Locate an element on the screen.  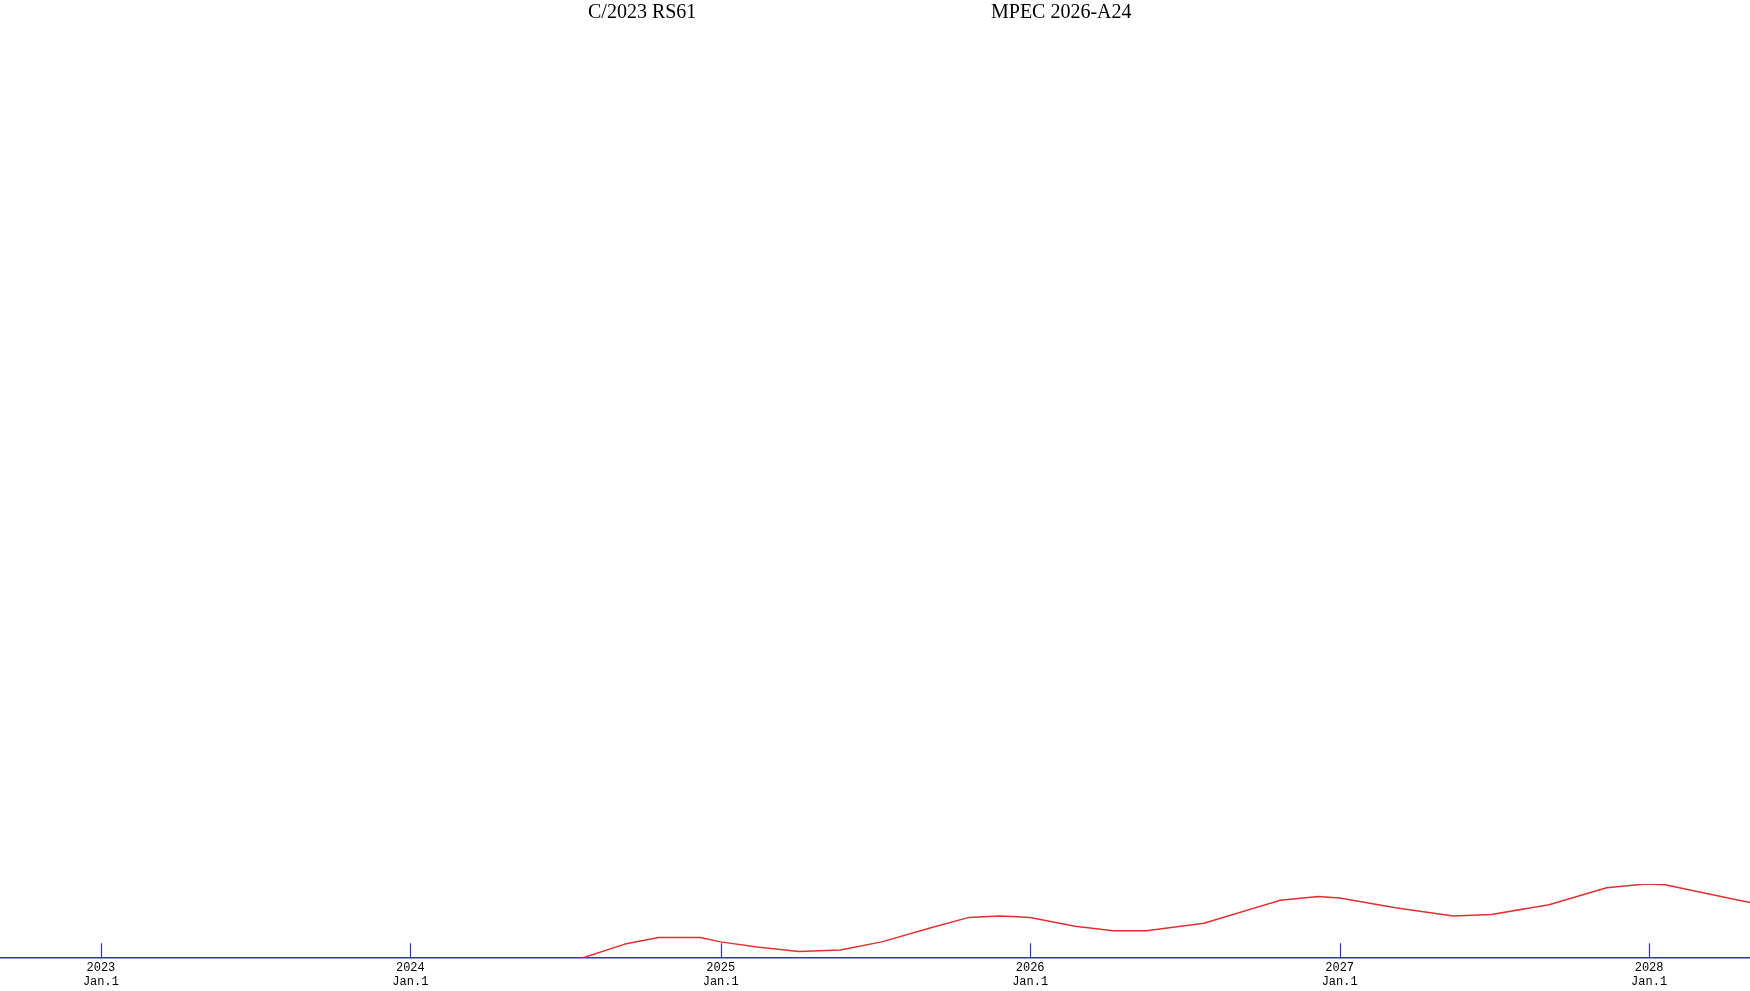
x-tick-label: 2026 Jan.1 is located at coordinates (1030, 974).